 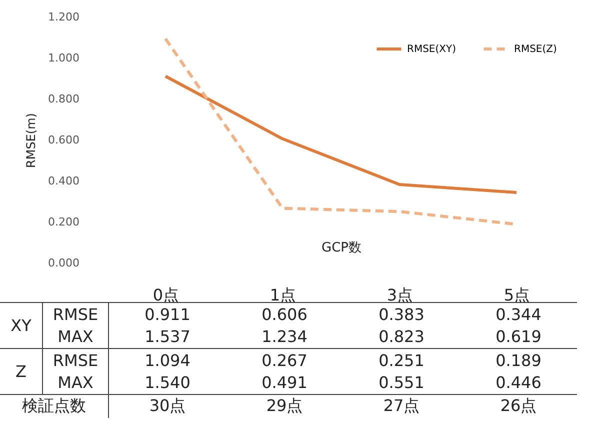 I want to click on y-tick-label: 0.800, so click(x=64, y=99).